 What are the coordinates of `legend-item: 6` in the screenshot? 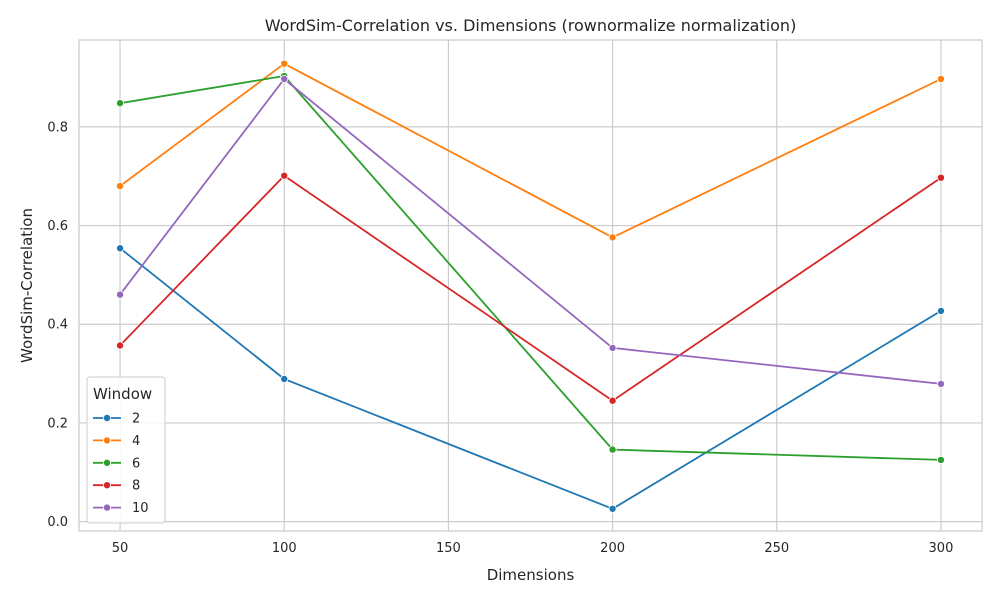 It's located at (116, 463).